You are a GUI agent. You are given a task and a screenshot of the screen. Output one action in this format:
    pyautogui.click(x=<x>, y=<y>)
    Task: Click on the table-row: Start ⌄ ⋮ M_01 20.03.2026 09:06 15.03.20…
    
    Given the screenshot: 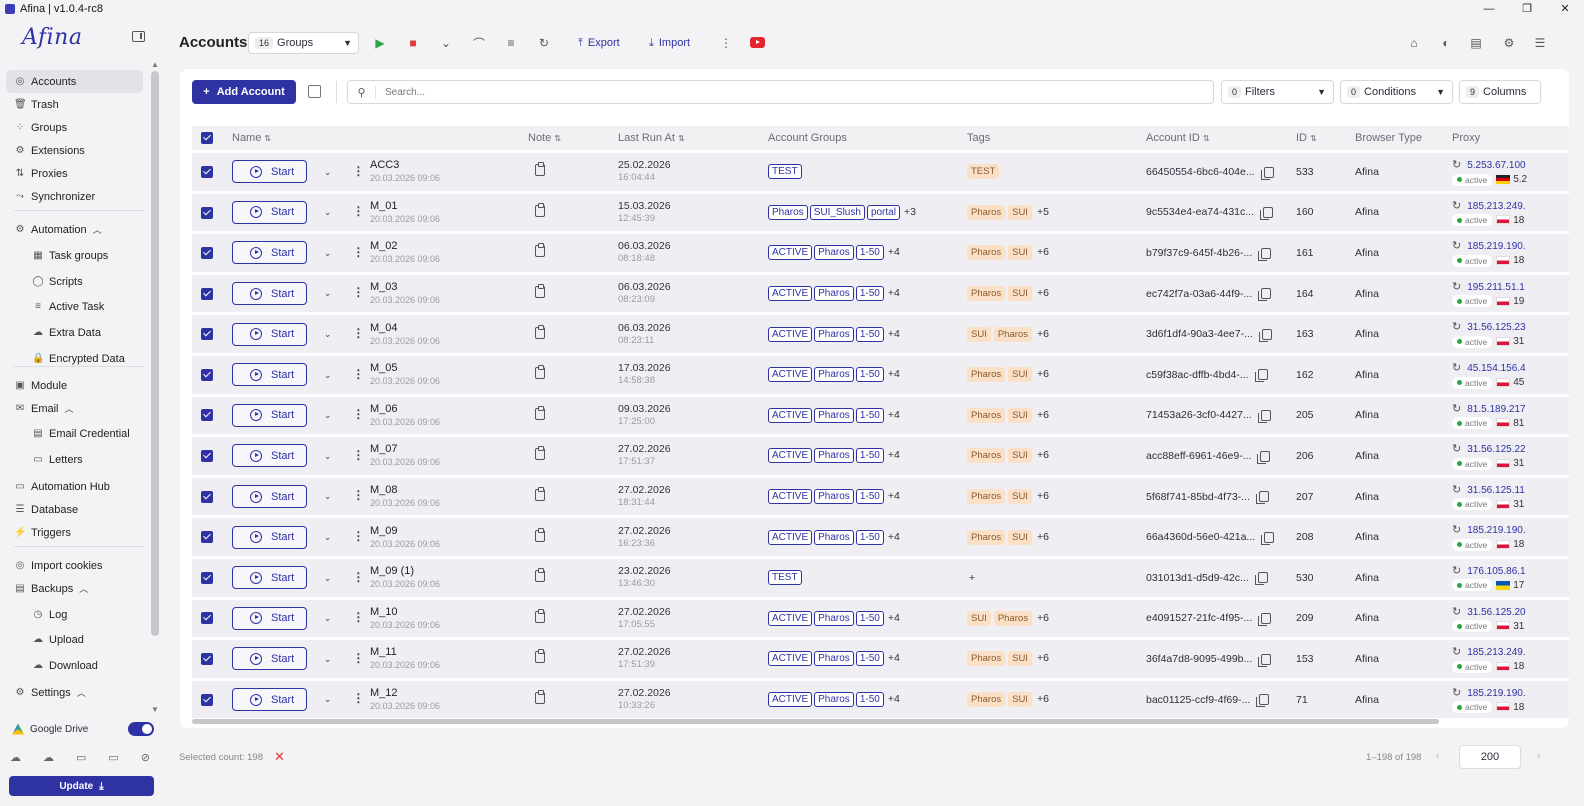 What is the action you would take?
    pyautogui.click(x=880, y=212)
    